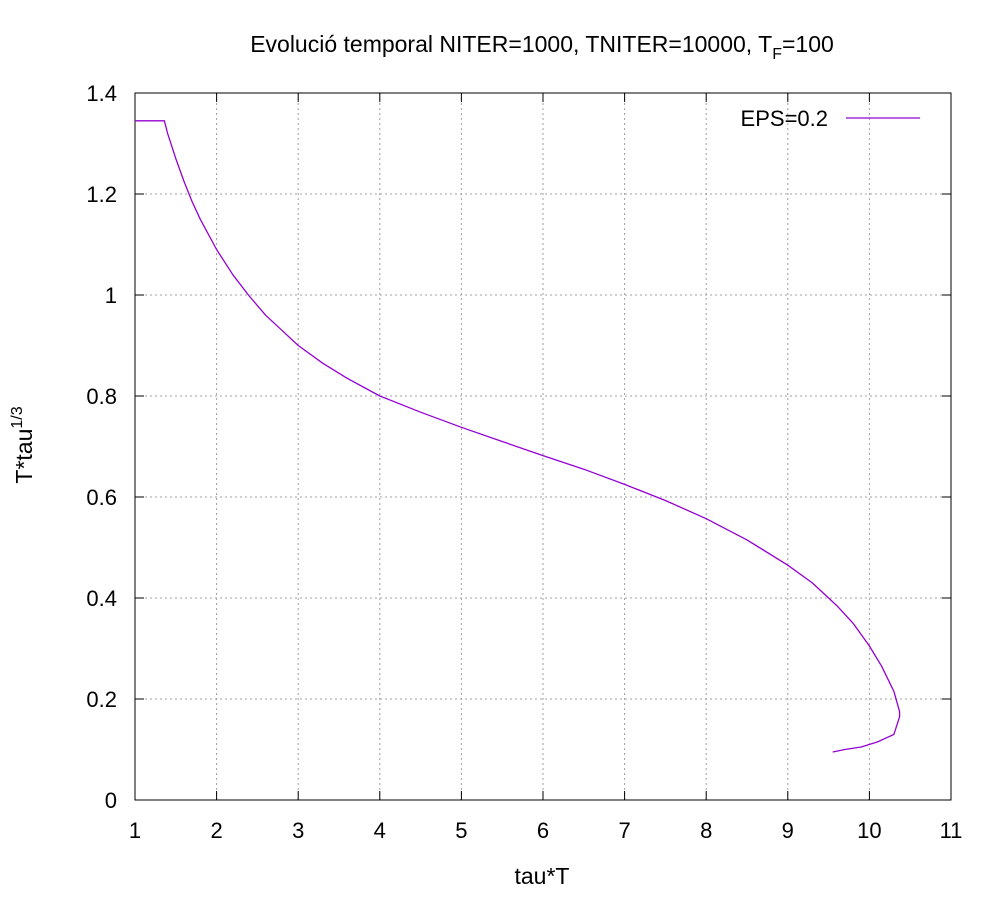  Describe the element at coordinates (101, 447) in the screenshot. I see `y-tick-labels: 0 0.2 0.4 0.6 0.8 1 1.2 1.4` at that location.